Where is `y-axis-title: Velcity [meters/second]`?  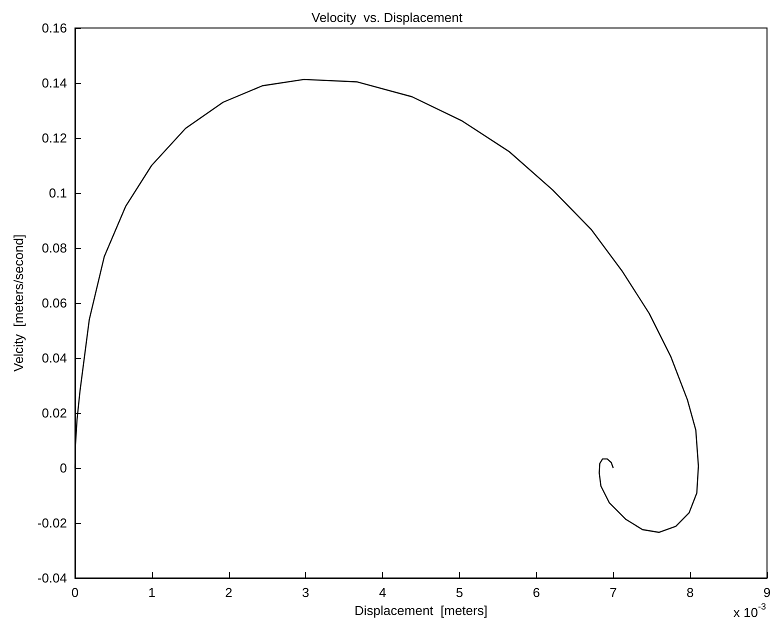
y-axis-title: Velcity [meters/second] is located at coordinates (18, 303).